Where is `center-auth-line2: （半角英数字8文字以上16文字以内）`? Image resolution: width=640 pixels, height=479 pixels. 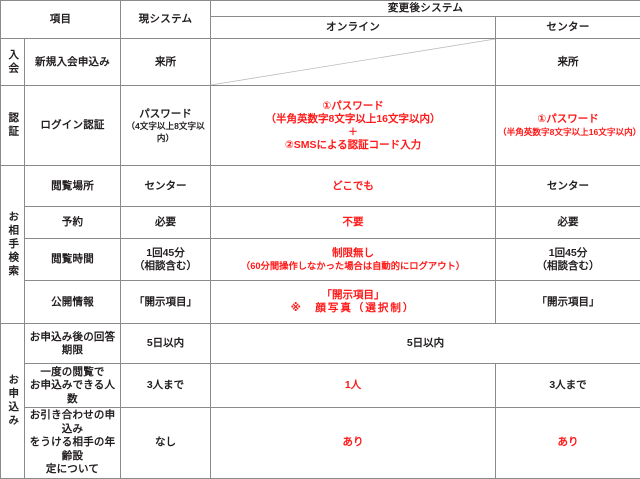
center-auth-line2: （半角英数字8文字以上16文字以内） is located at coordinates (568, 133).